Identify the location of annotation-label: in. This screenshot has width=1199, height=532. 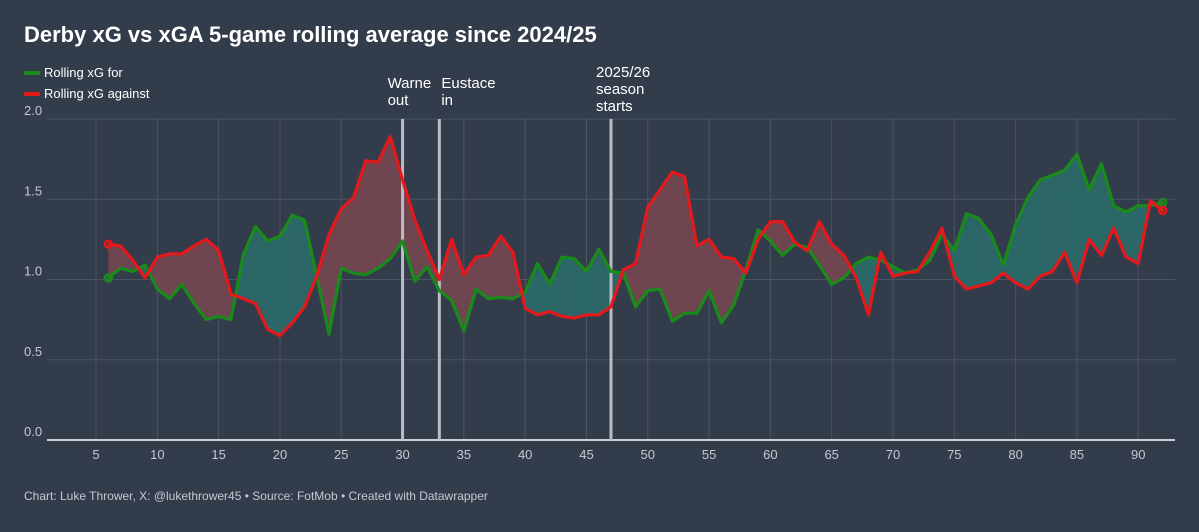
(447, 100).